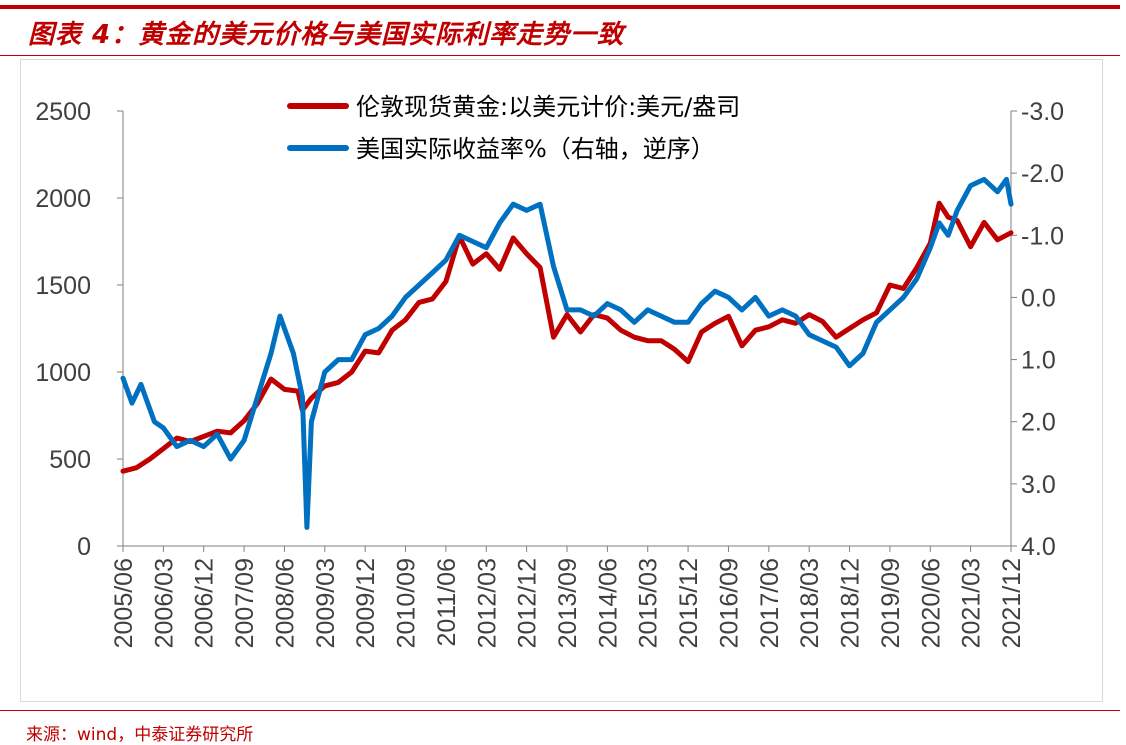  I want to click on figure-title: 图表 4：黄金的美元价格与美国实际利率走势一致, so click(326, 35).